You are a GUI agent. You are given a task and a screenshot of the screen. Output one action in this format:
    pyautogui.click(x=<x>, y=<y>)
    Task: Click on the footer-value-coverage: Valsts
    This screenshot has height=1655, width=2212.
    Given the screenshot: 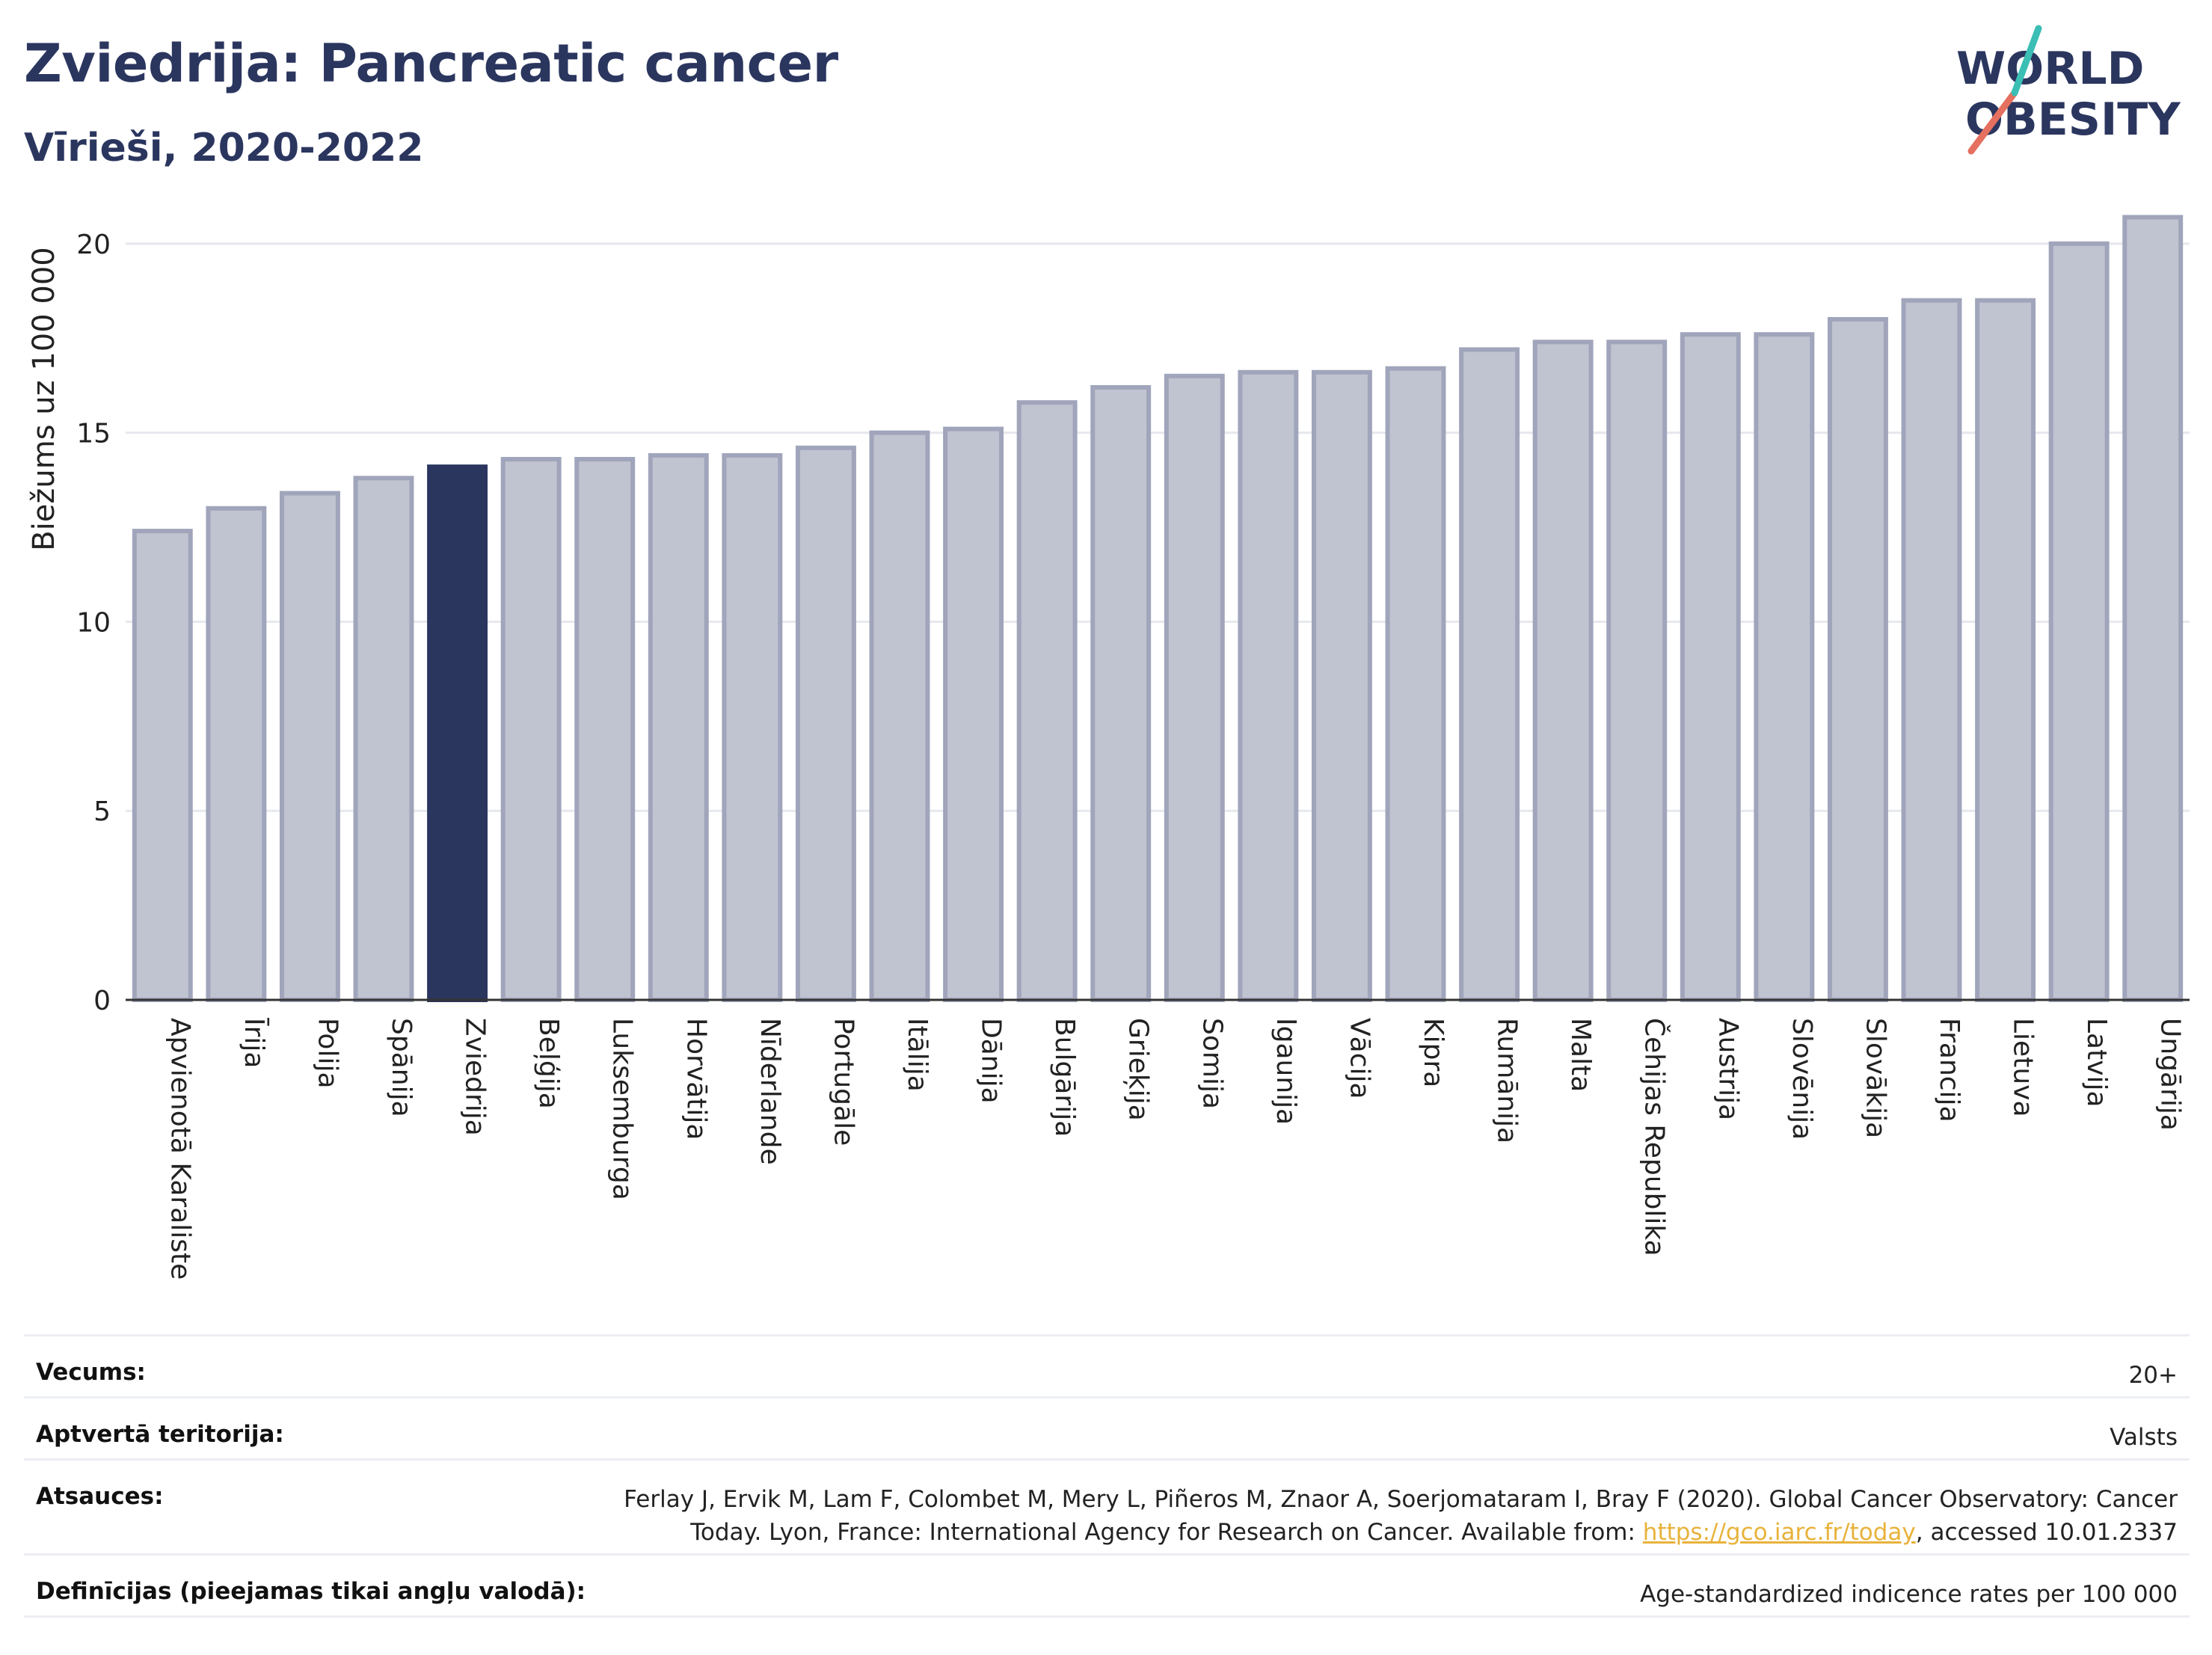 What is the action you would take?
    pyautogui.click(x=2144, y=1437)
    